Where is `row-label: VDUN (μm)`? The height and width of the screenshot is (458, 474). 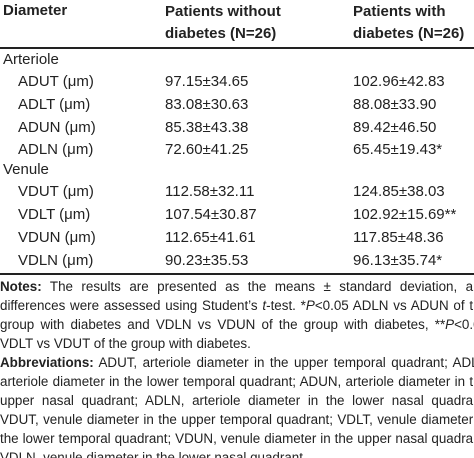 row-label: VDUN (μm) is located at coordinates (57, 237).